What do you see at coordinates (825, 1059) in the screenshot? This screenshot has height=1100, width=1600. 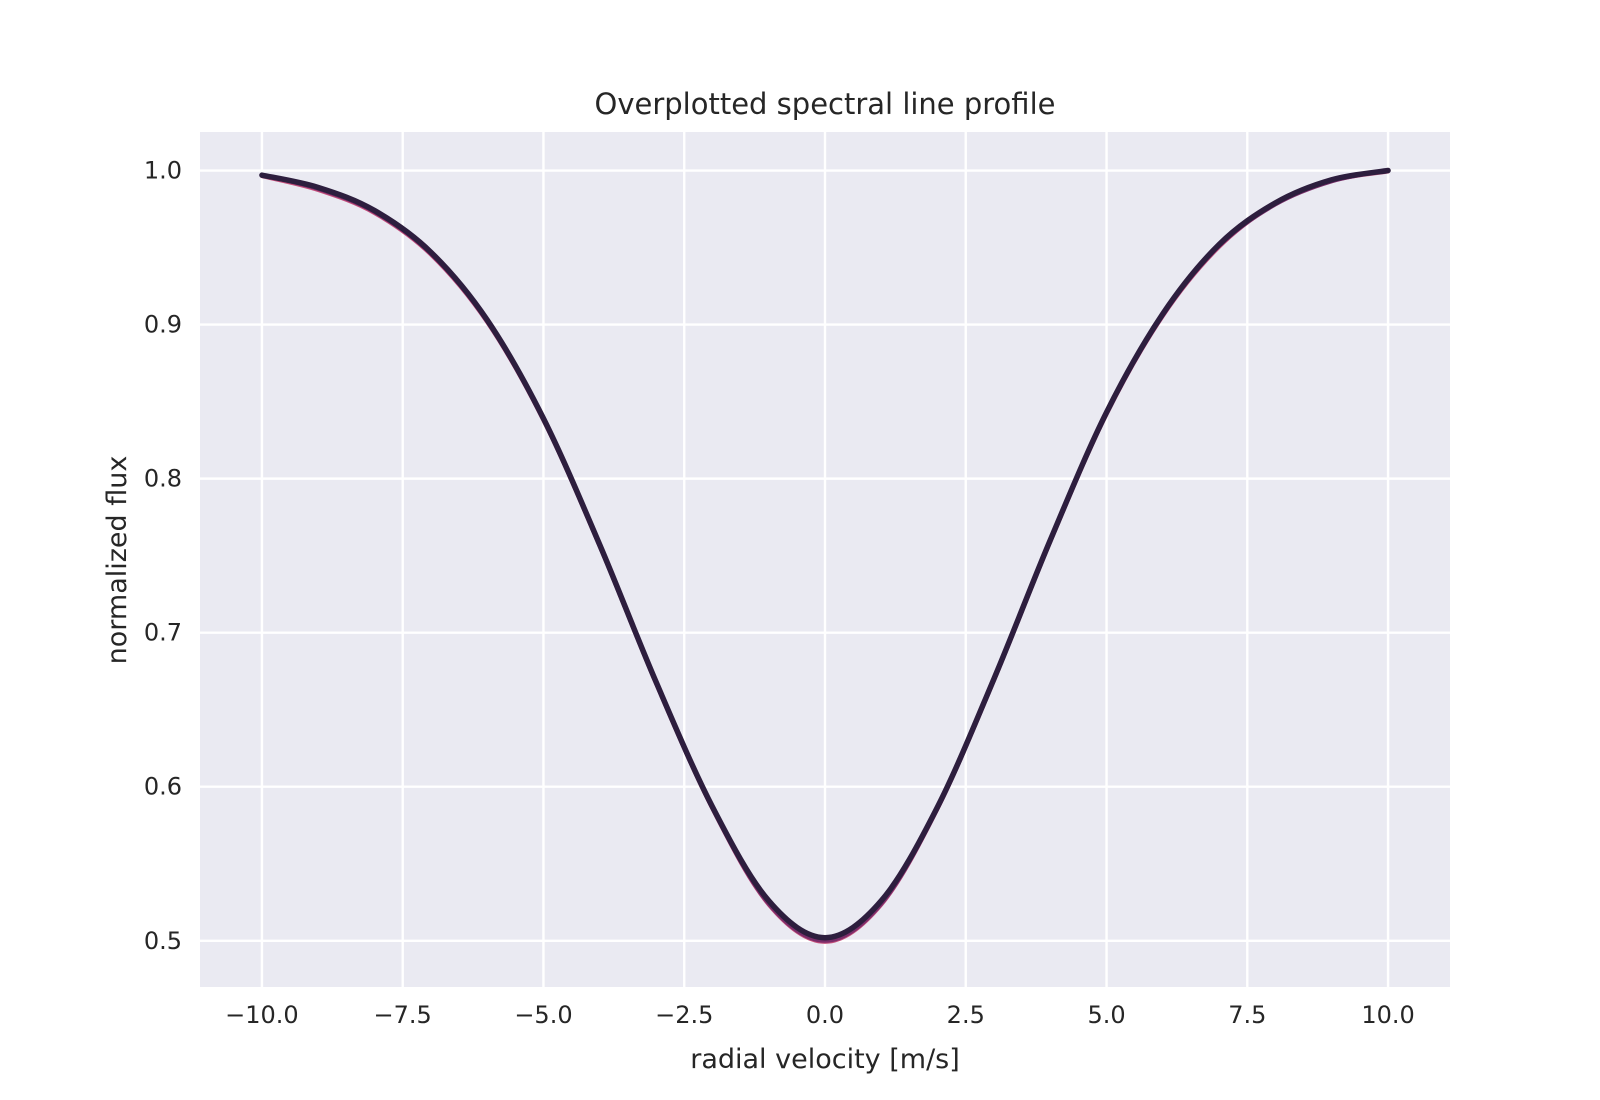 I see `x-axis-label: radial velocity [m/s]` at bounding box center [825, 1059].